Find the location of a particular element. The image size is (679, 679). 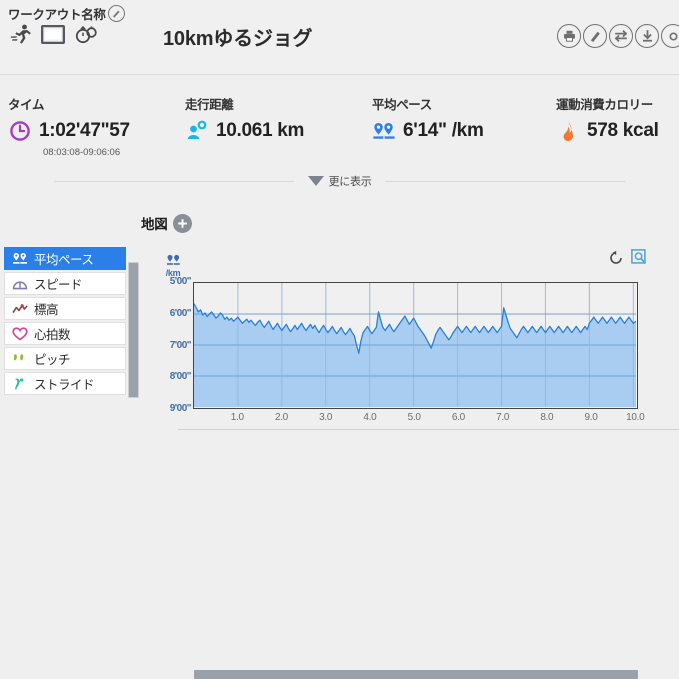

stat-distance-label: 走行距離 is located at coordinates (209, 105).